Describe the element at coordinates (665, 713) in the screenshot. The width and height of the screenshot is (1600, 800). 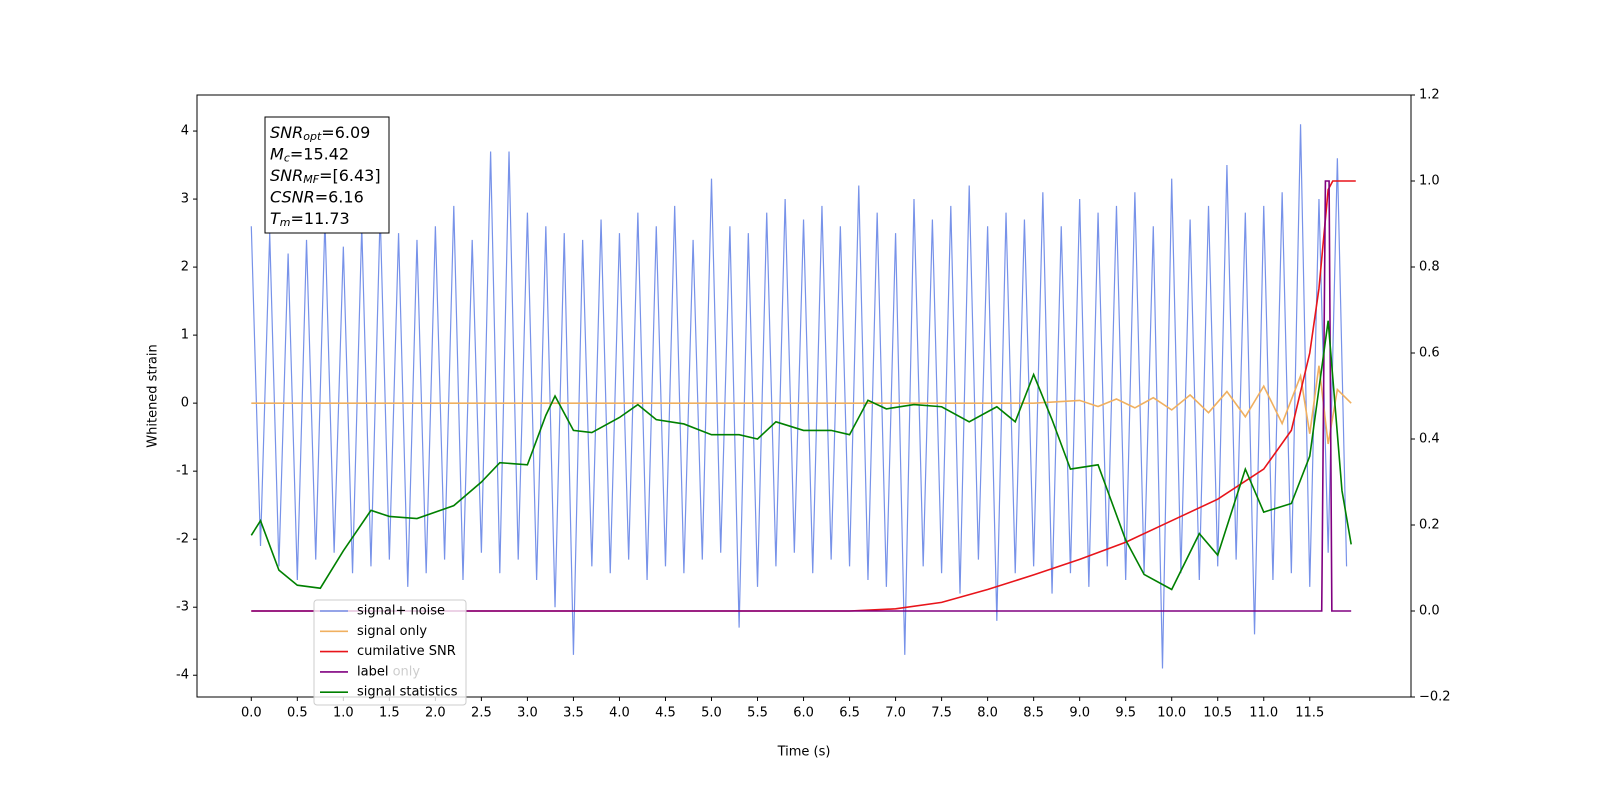
I see `x-tick-label: 4.5` at that location.